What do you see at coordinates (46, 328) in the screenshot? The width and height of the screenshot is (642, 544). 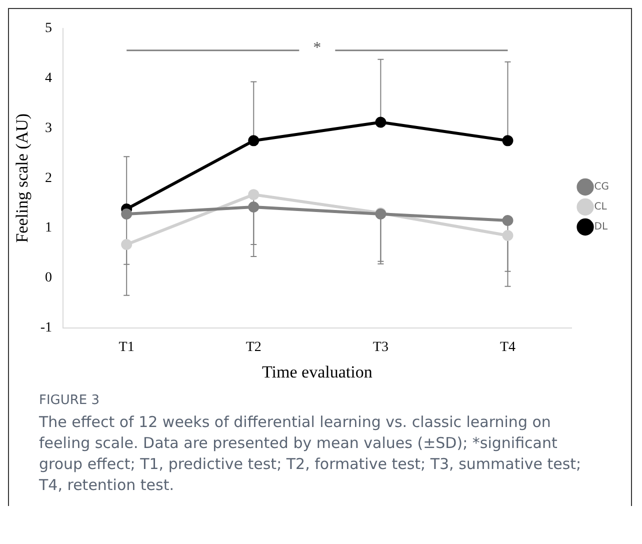 I see `y-tick-label: -1` at bounding box center [46, 328].